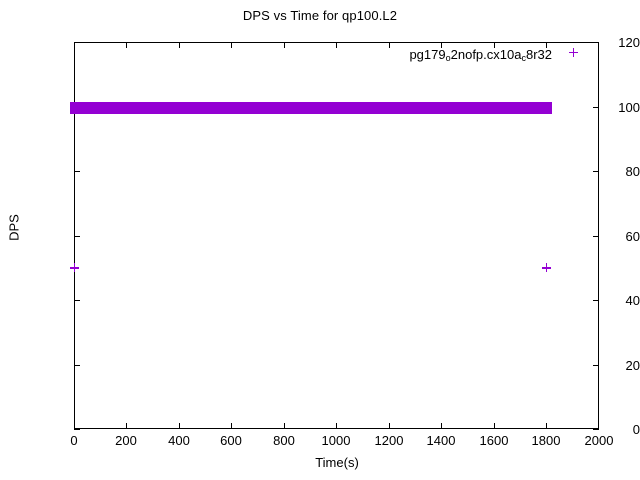  What do you see at coordinates (336, 440) in the screenshot?
I see `x-tick-label-1000: 1000` at bounding box center [336, 440].